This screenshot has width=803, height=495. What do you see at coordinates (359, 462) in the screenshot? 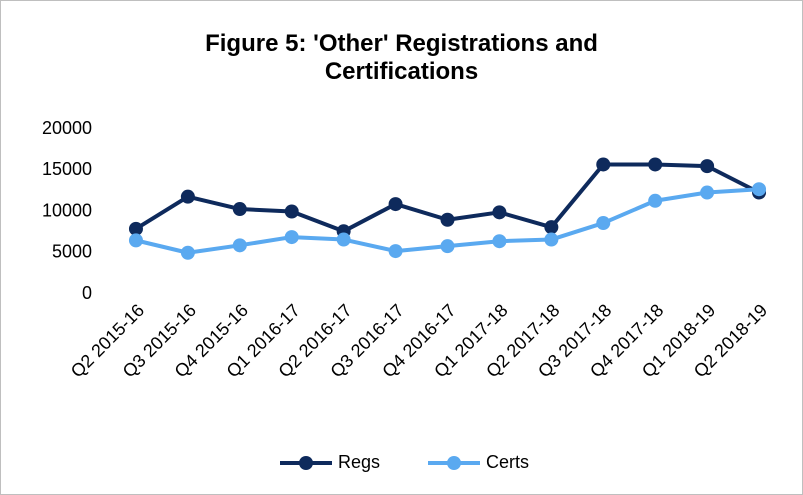
I see `legend-label: Regs` at bounding box center [359, 462].